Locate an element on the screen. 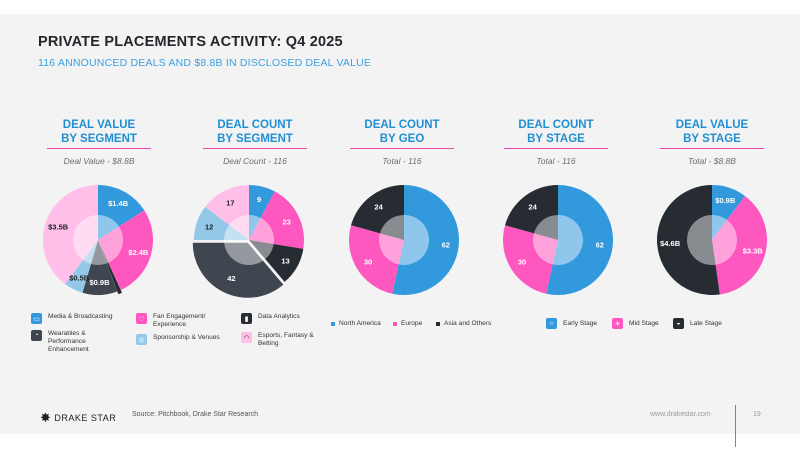 The width and height of the screenshot is (800, 450). gauge-icon: ◔ is located at coordinates (36, 335).